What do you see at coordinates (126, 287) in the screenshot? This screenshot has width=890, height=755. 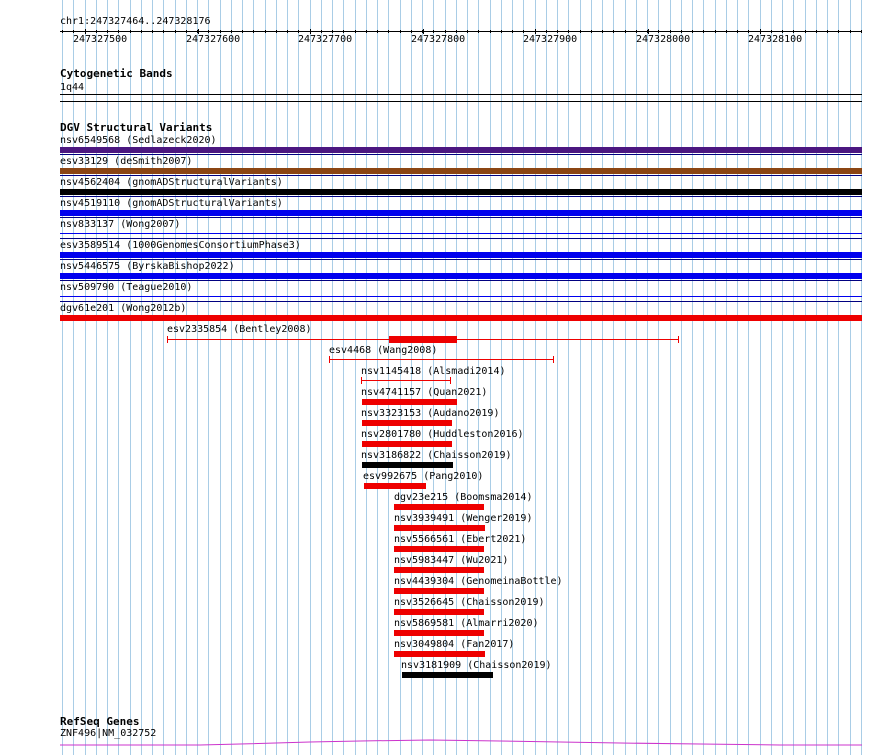 I see `dgv-feature-label: nsv509790 (Teague2010)` at bounding box center [126, 287].